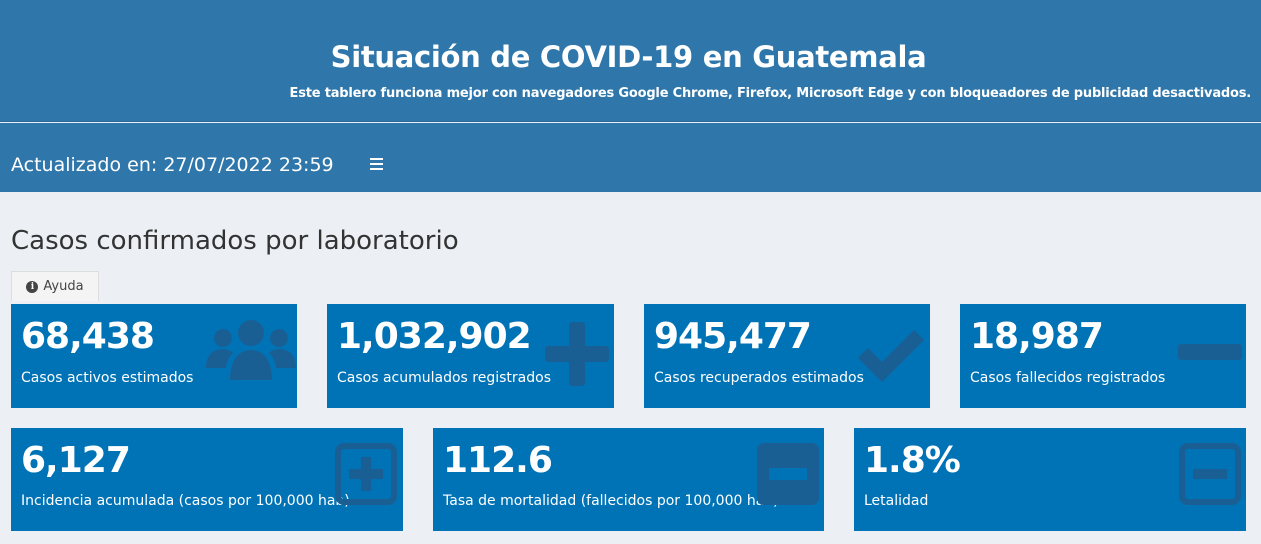  What do you see at coordinates (891, 358) in the screenshot?
I see `check-icon` at bounding box center [891, 358].